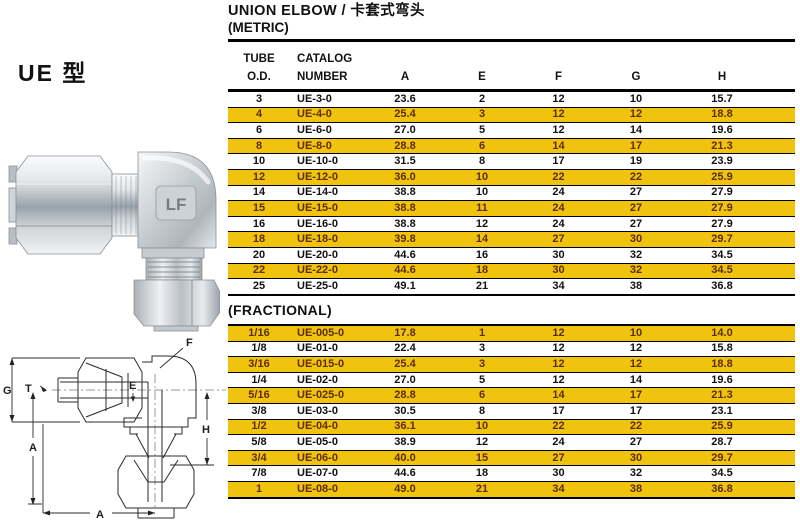  What do you see at coordinates (511, 287) in the screenshot?
I see `table-row: 25 UE-25-0 49.1 21 34 38 36.8` at bounding box center [511, 287].